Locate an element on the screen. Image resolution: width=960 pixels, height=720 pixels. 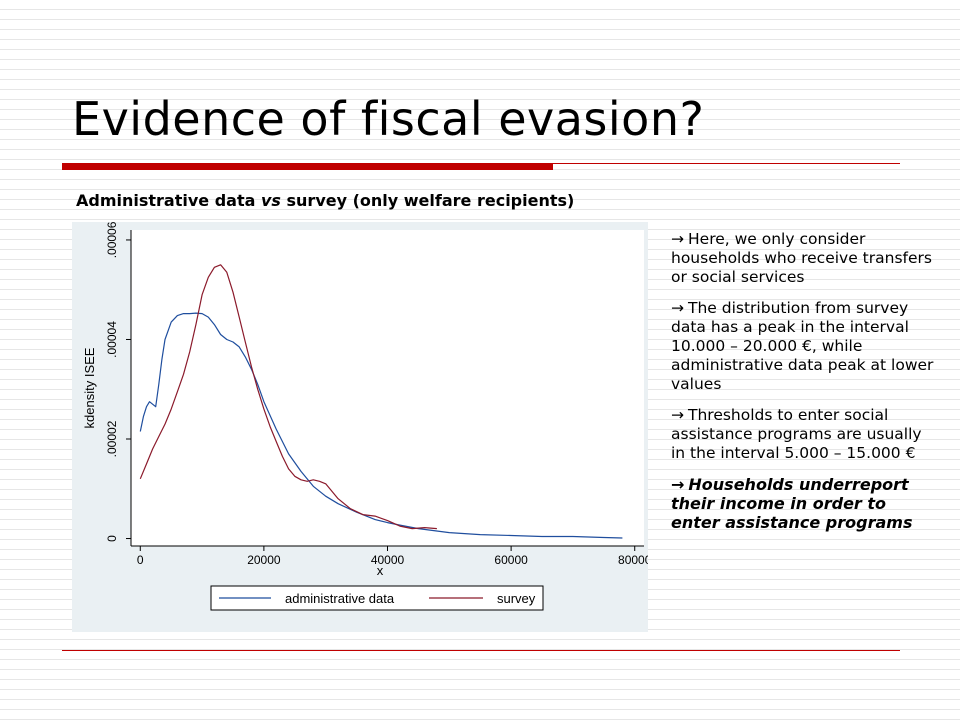
x-tick-label: 0 is located at coordinates (140, 560).